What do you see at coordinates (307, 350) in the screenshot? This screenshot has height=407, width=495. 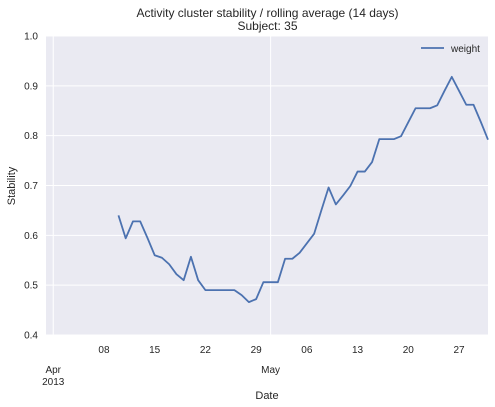 I see `x-minor-tick-label: 06` at bounding box center [307, 350].